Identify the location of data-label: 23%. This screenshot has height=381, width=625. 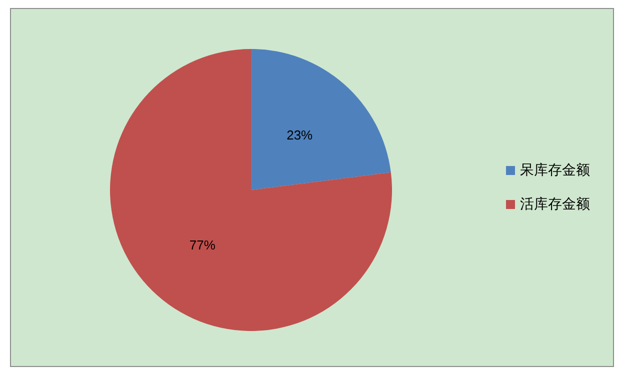
(300, 134).